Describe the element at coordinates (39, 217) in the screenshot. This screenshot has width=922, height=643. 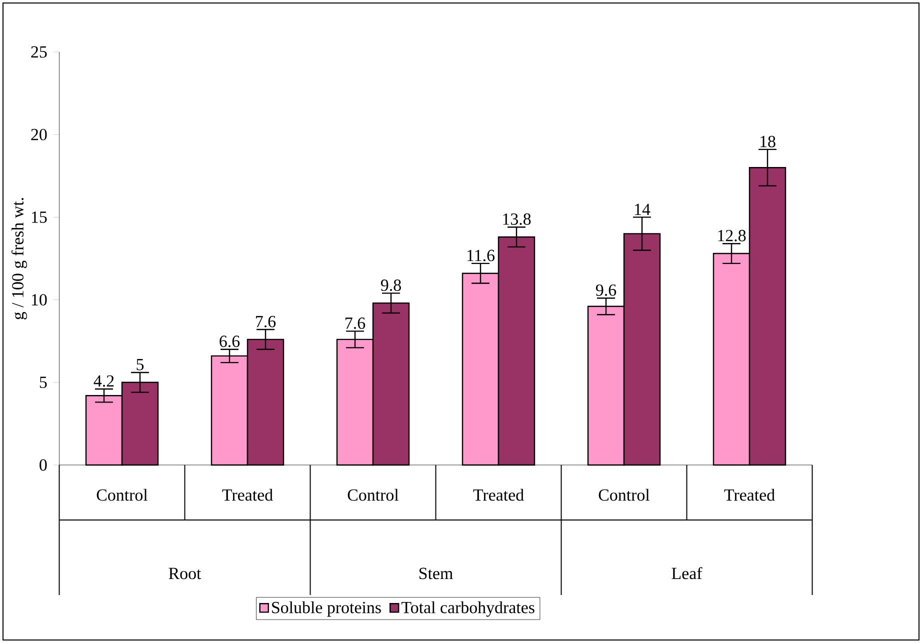
I see `y-tick-label: 15` at that location.